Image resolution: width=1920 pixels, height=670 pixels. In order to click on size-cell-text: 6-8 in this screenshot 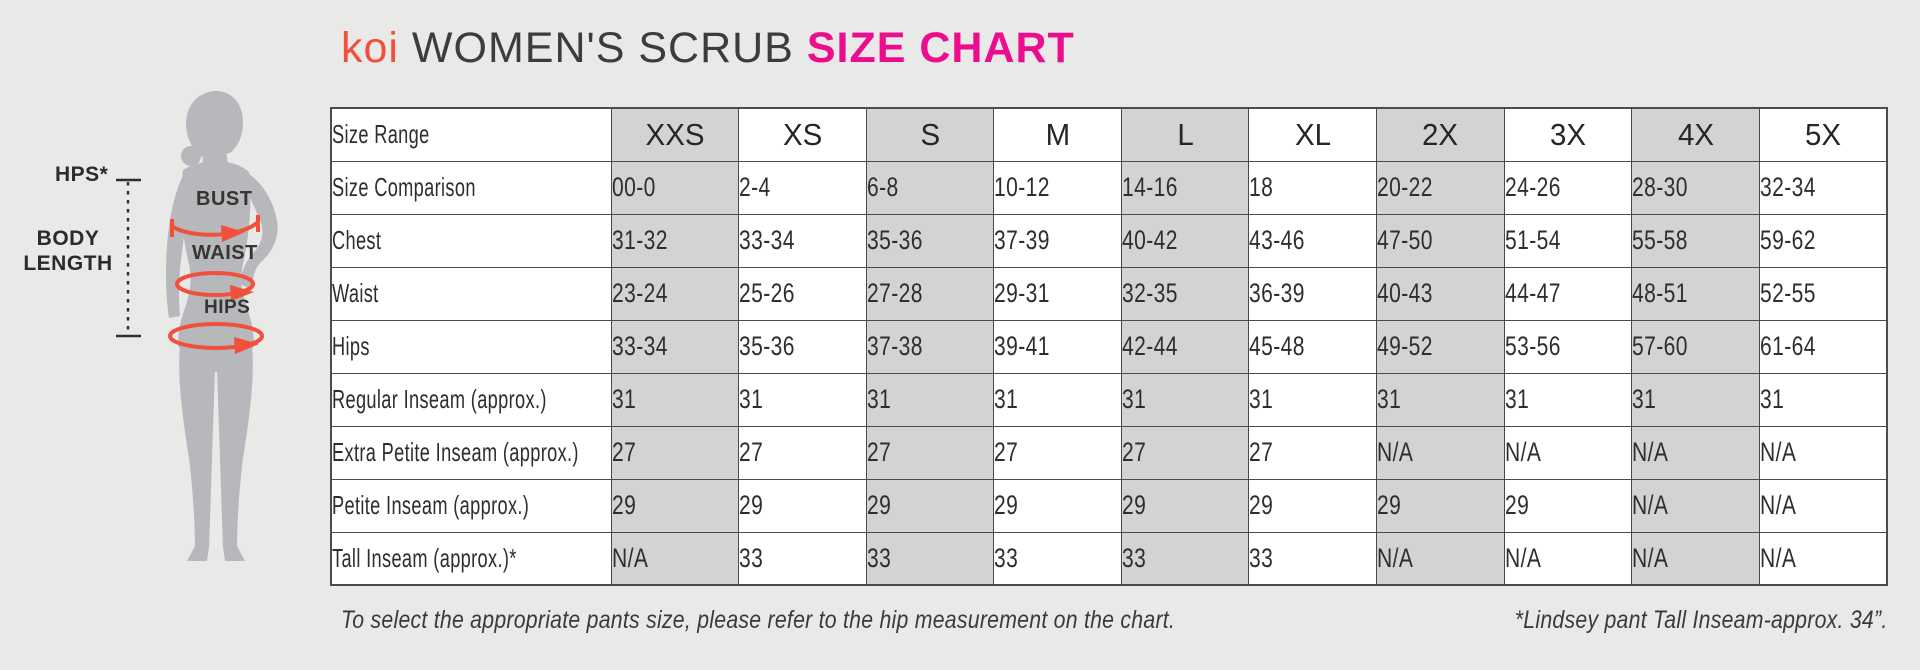, I will do `click(882, 187)`.